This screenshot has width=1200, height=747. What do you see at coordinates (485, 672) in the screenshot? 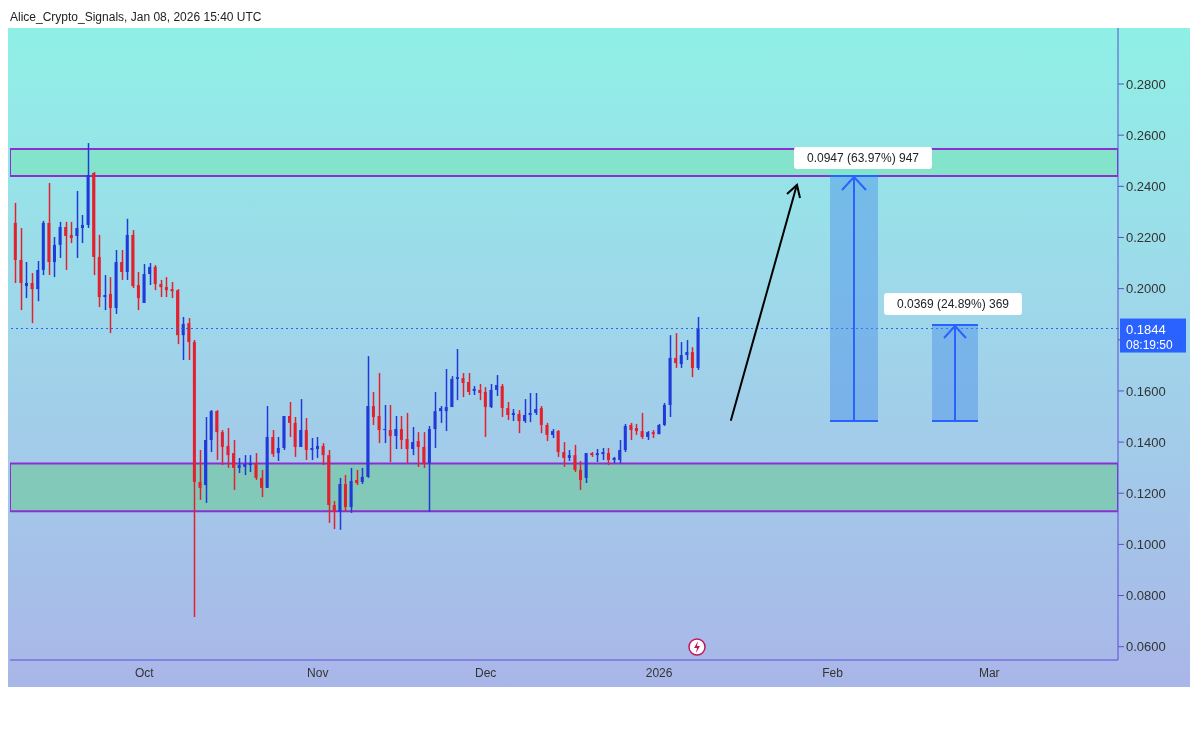
I see `x-tick-label: Dec` at bounding box center [485, 672].